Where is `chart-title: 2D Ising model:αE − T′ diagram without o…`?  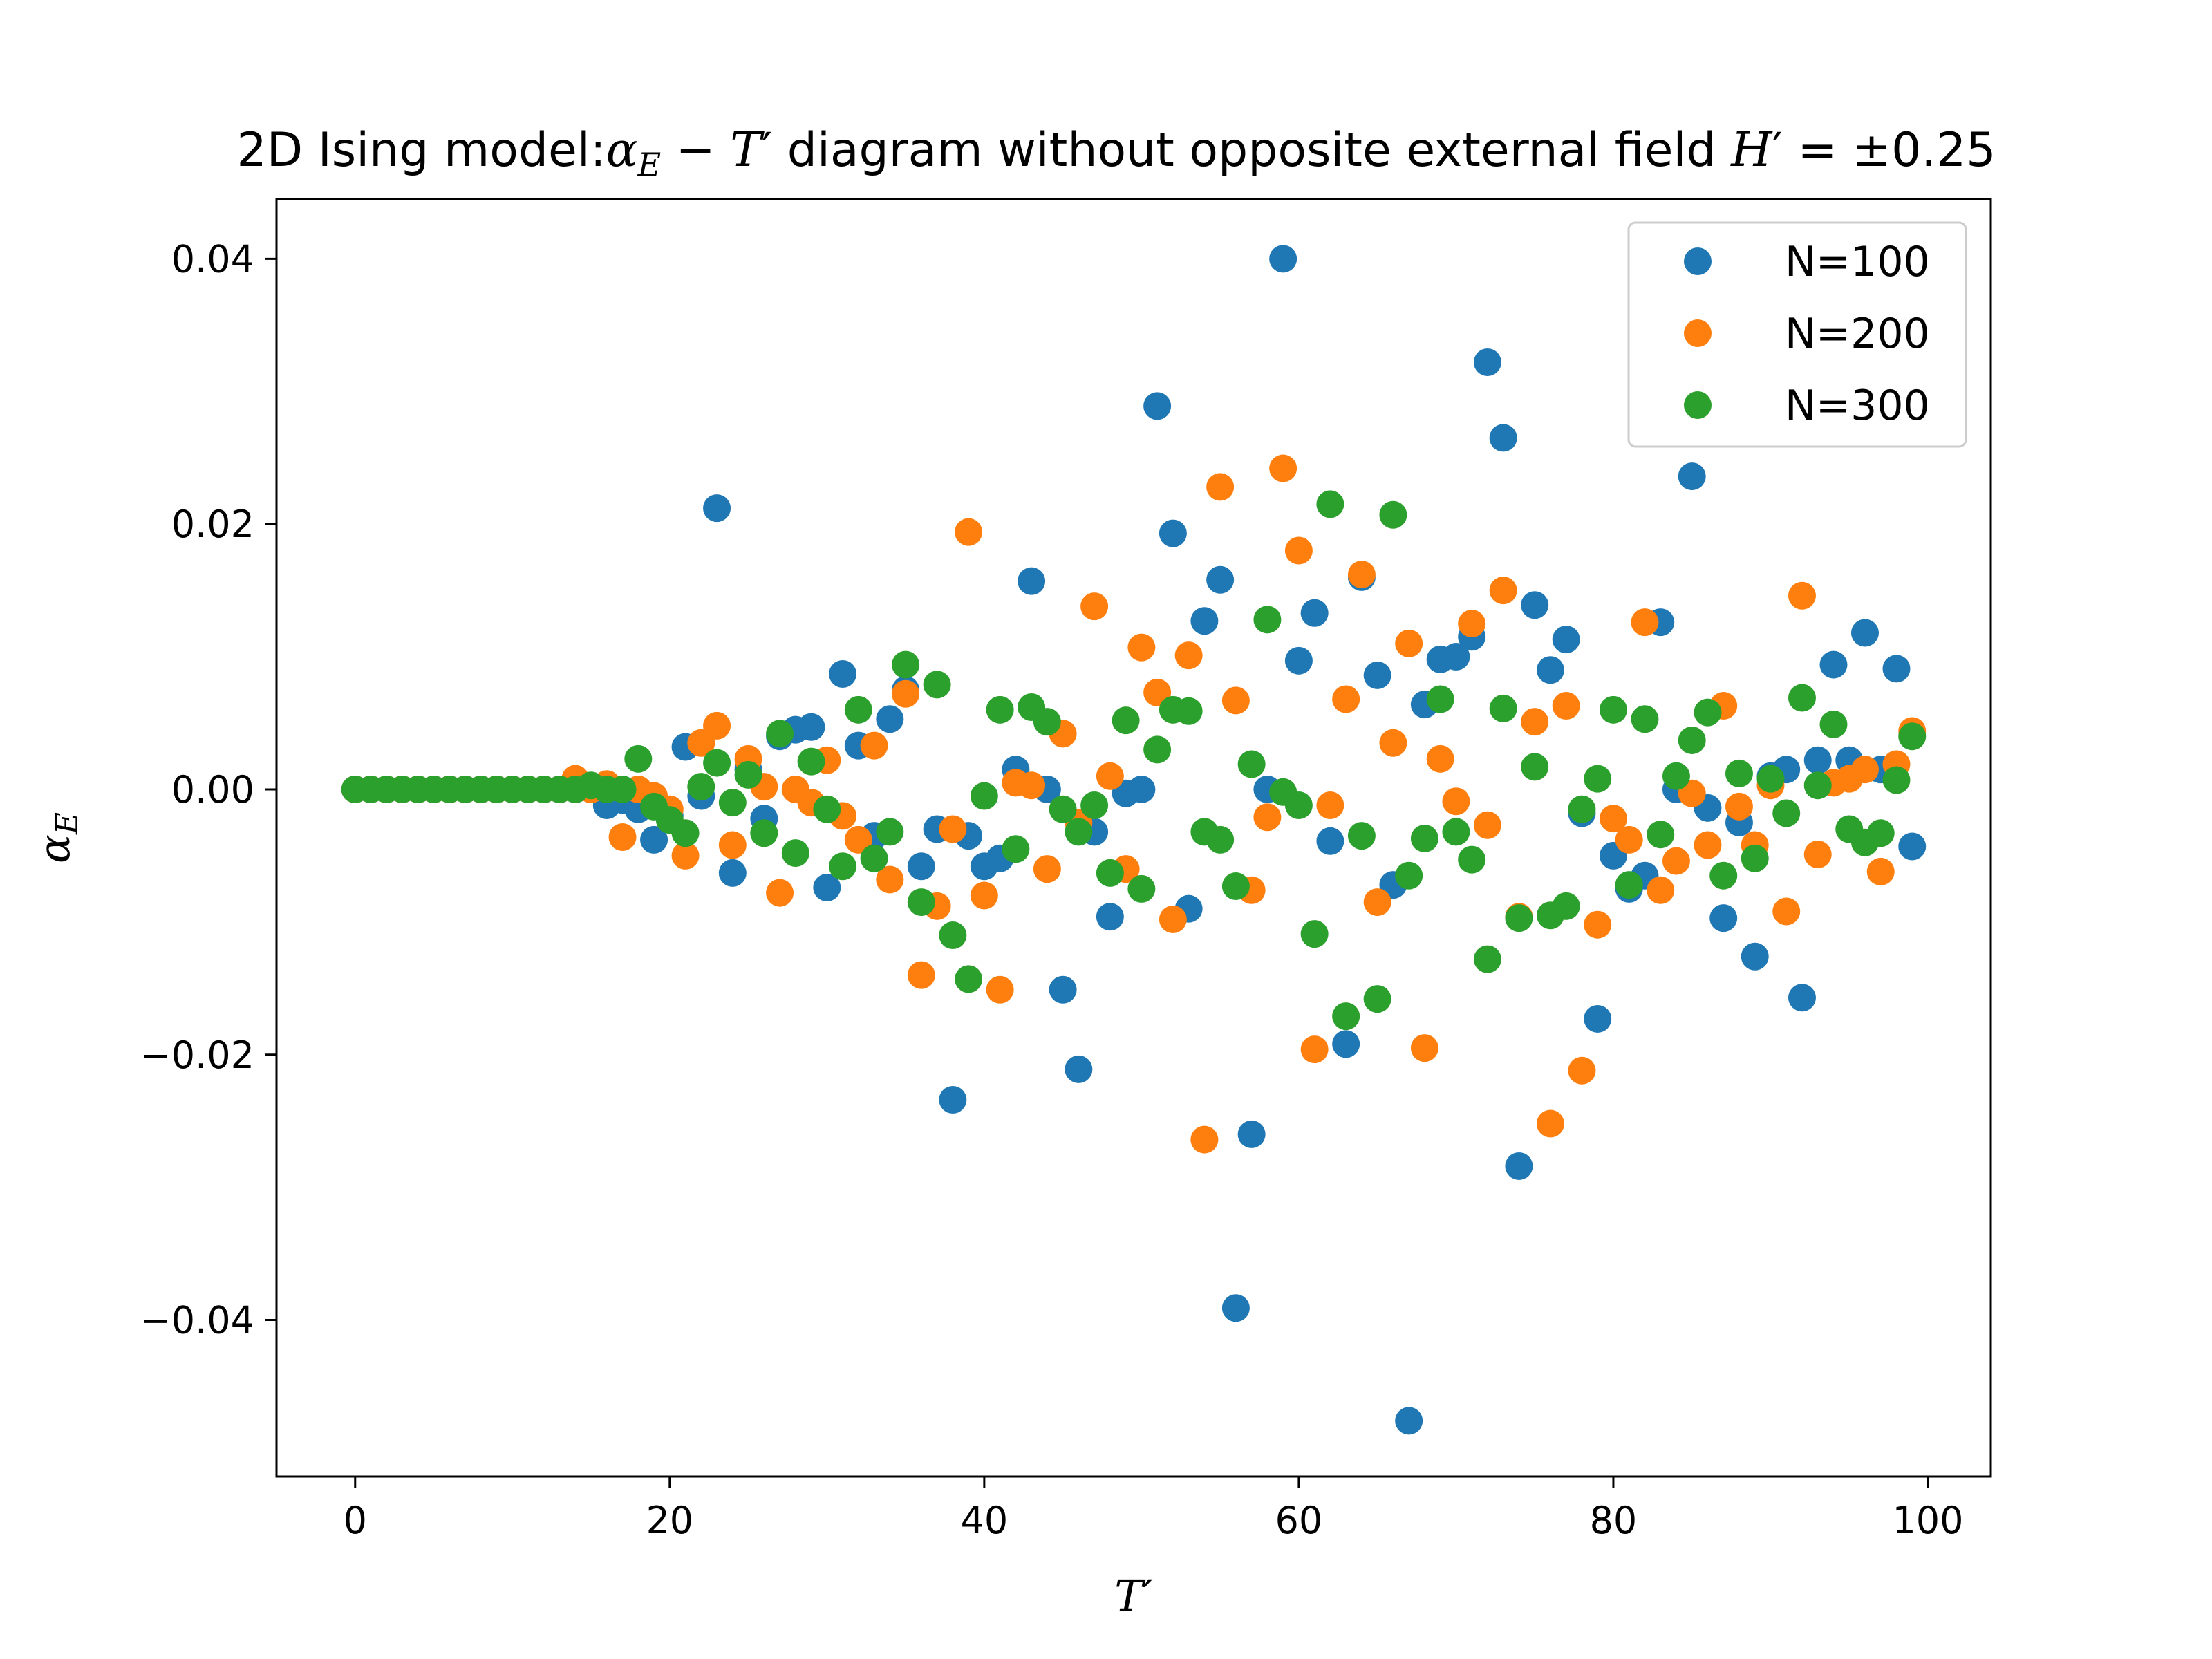 chart-title: 2D Ising model:αE − T′ diagram without o… is located at coordinates (1117, 153).